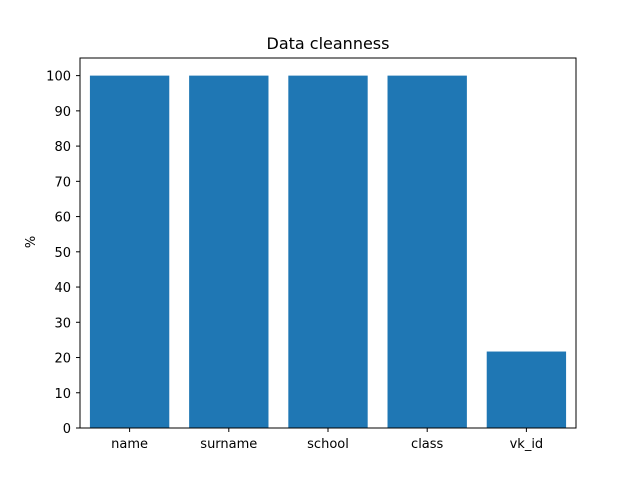 The image size is (640, 480). I want to click on x-tick-label-school: school, so click(328, 444).